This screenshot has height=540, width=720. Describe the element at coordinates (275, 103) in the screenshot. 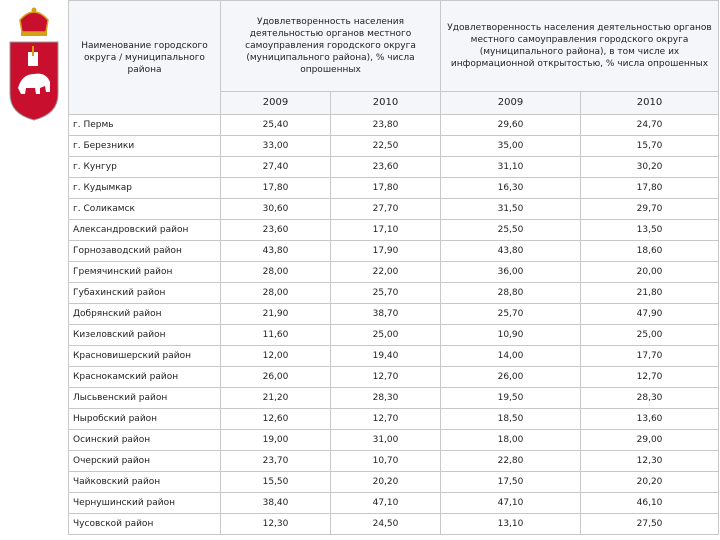

I see `header-year: 2009` at that location.